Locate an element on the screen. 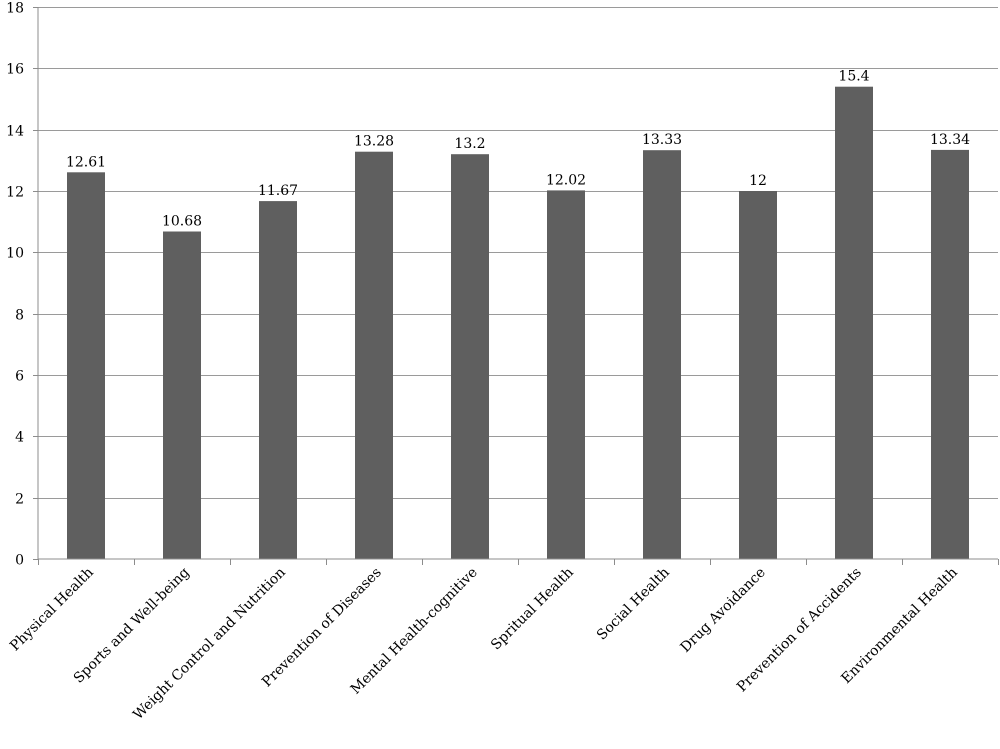  data-label: 13.2 is located at coordinates (469, 144).